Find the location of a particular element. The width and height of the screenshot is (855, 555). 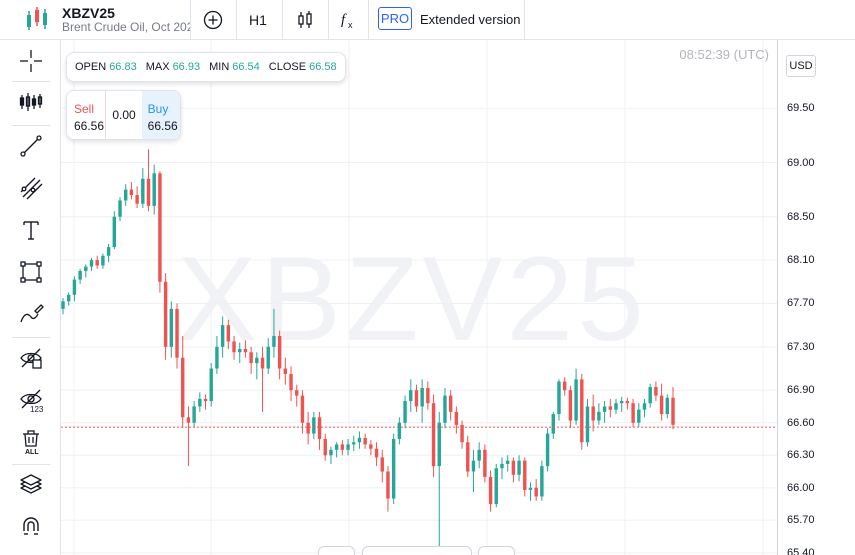

add-circle-icon is located at coordinates (213, 20).